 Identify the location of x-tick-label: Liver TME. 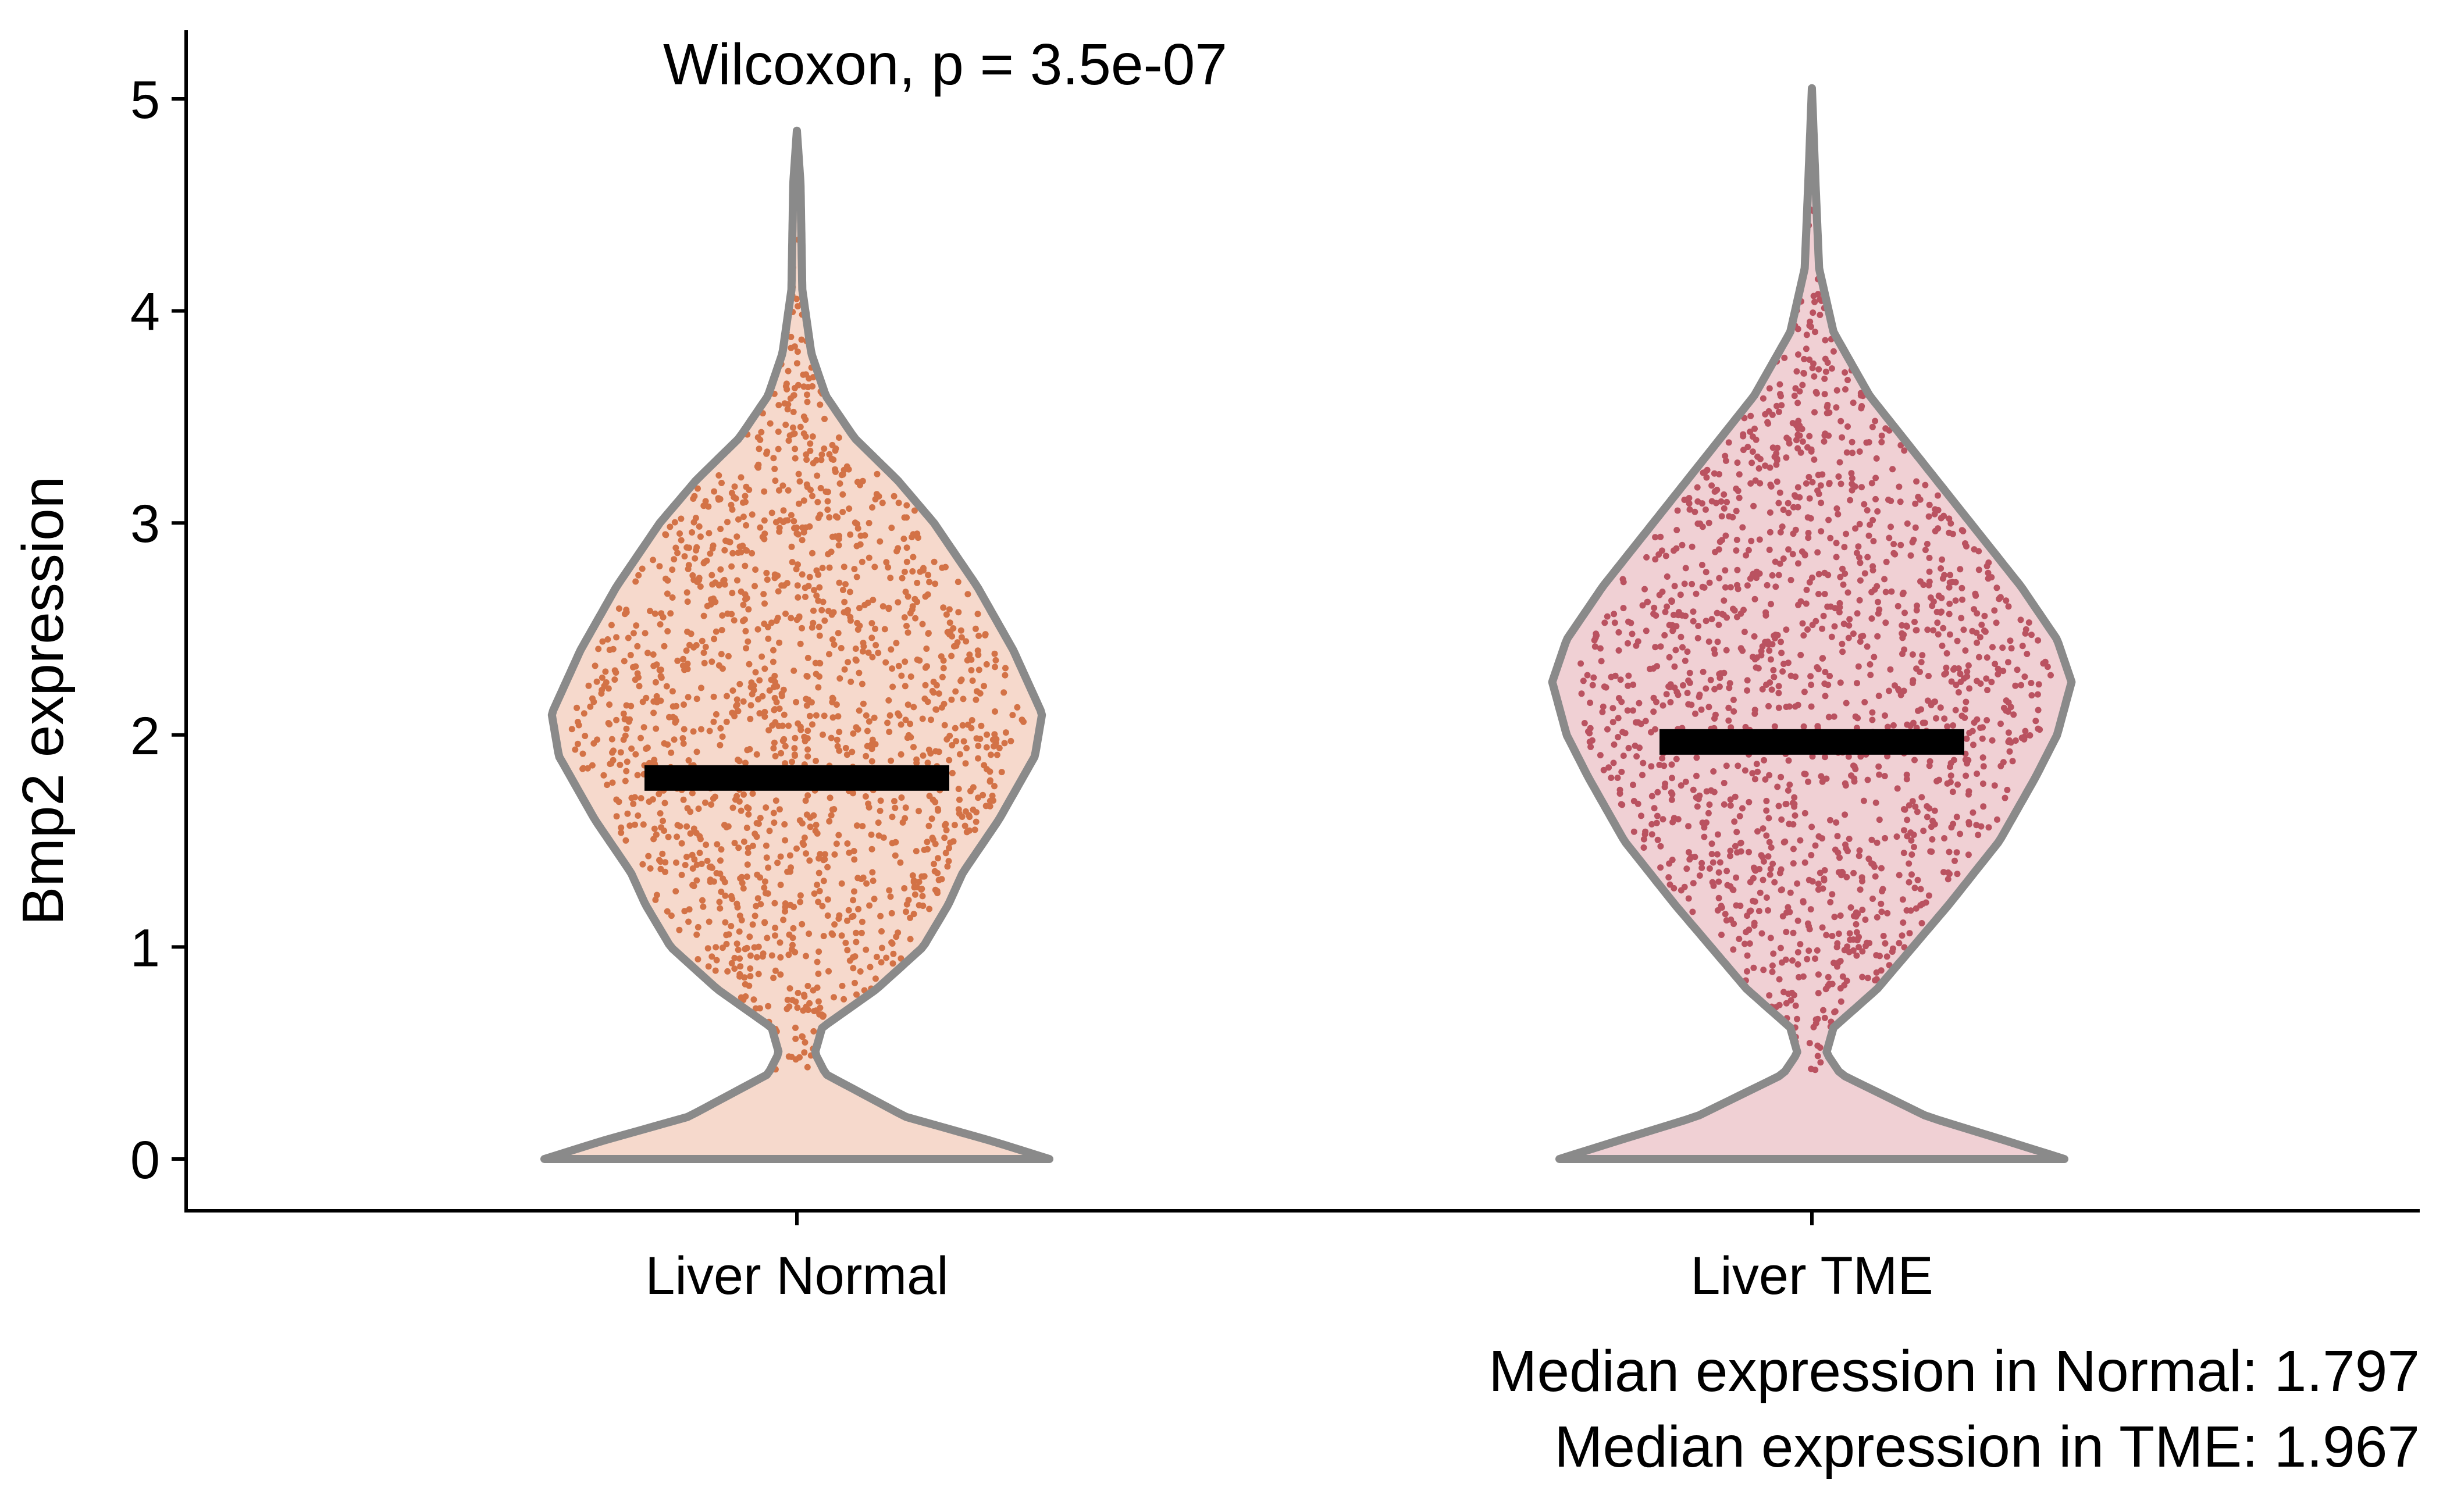
(1811, 1276).